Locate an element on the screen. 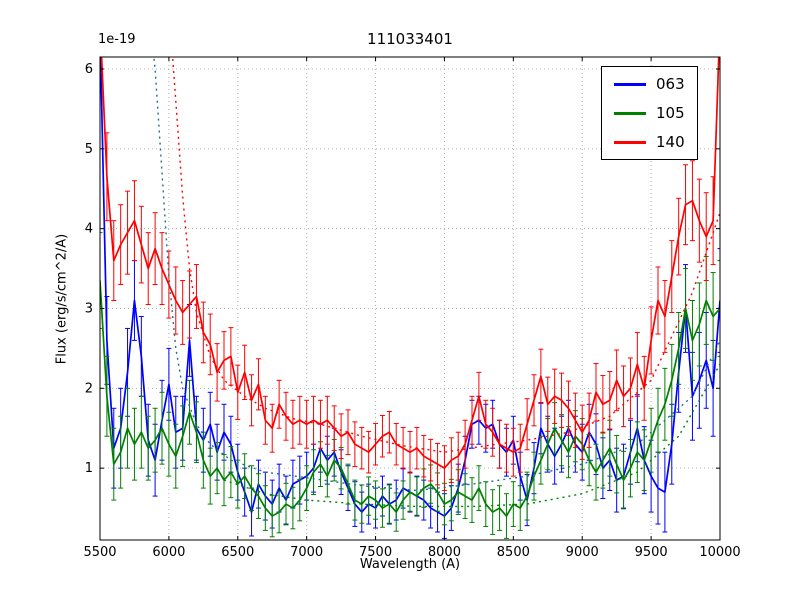 The width and height of the screenshot is (800, 600). y-axis-offset-label: 1e-19 is located at coordinates (117, 39).